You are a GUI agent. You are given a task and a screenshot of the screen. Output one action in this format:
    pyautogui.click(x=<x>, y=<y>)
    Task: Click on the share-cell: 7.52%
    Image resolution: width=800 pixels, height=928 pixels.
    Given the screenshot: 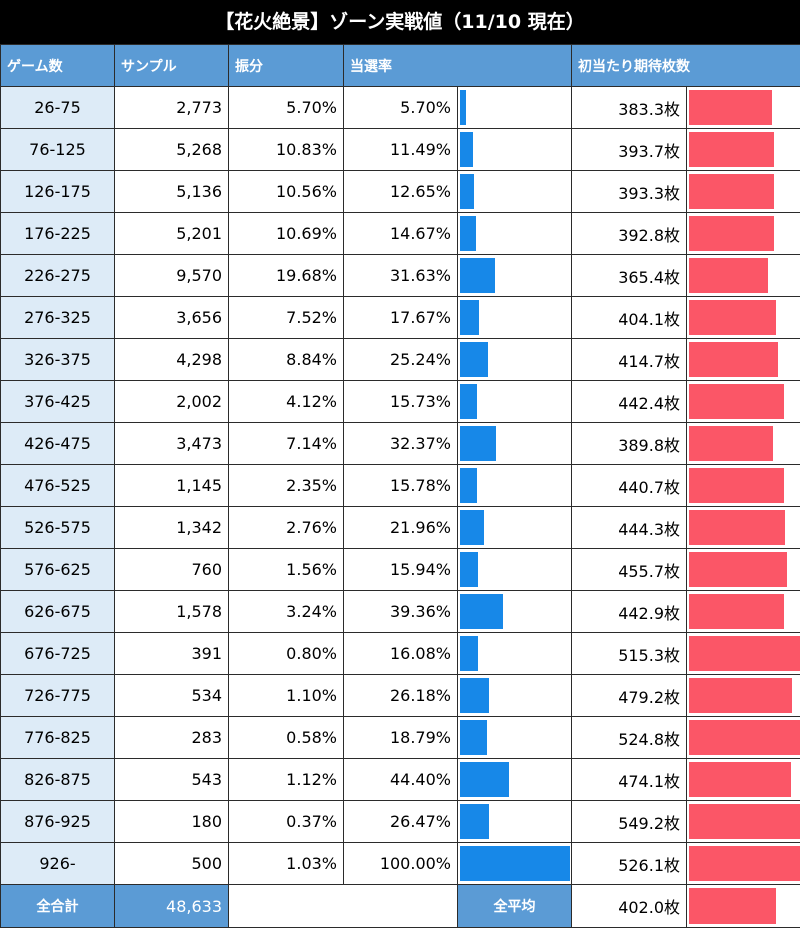 What is the action you would take?
    pyautogui.click(x=286, y=318)
    